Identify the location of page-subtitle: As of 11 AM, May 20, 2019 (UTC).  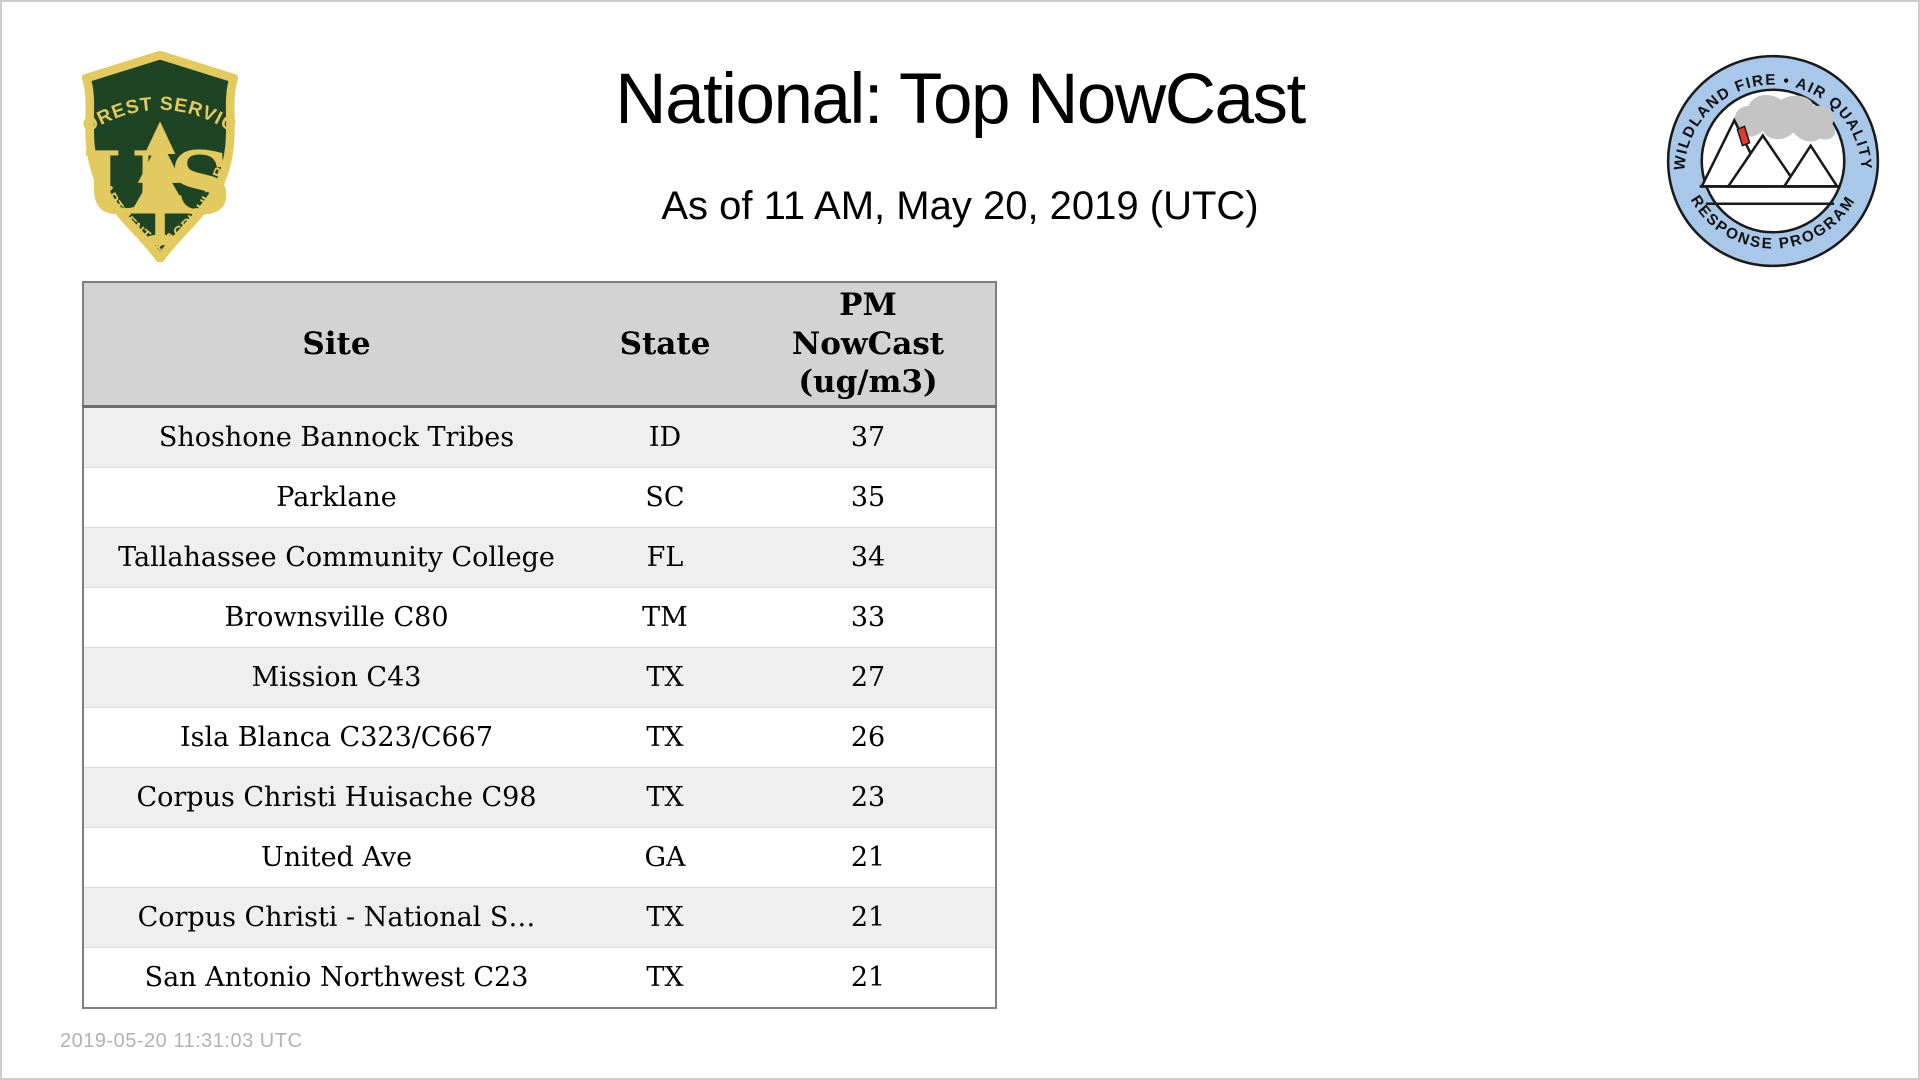
(960, 206).